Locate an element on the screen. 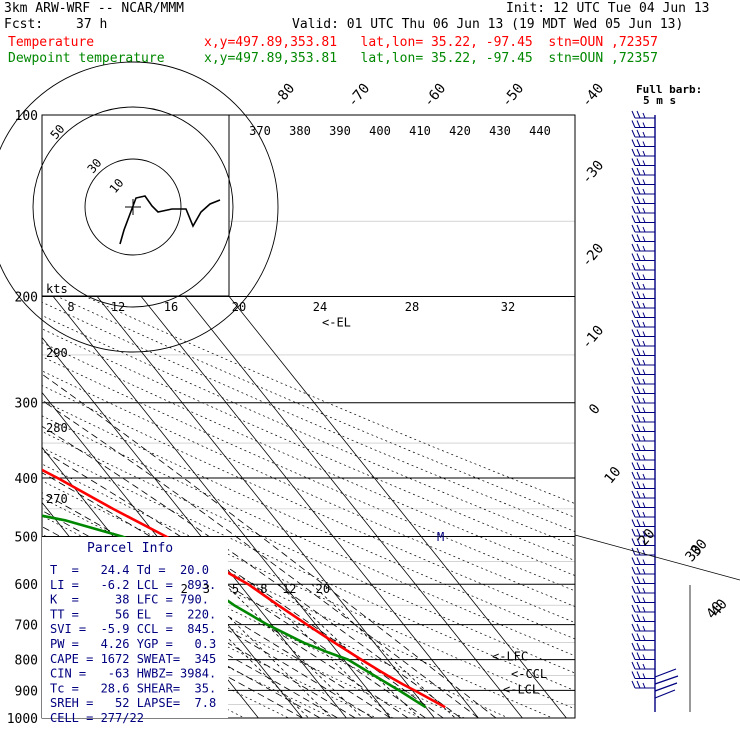  barb-legend-line2: 5 m s is located at coordinates (659, 100).